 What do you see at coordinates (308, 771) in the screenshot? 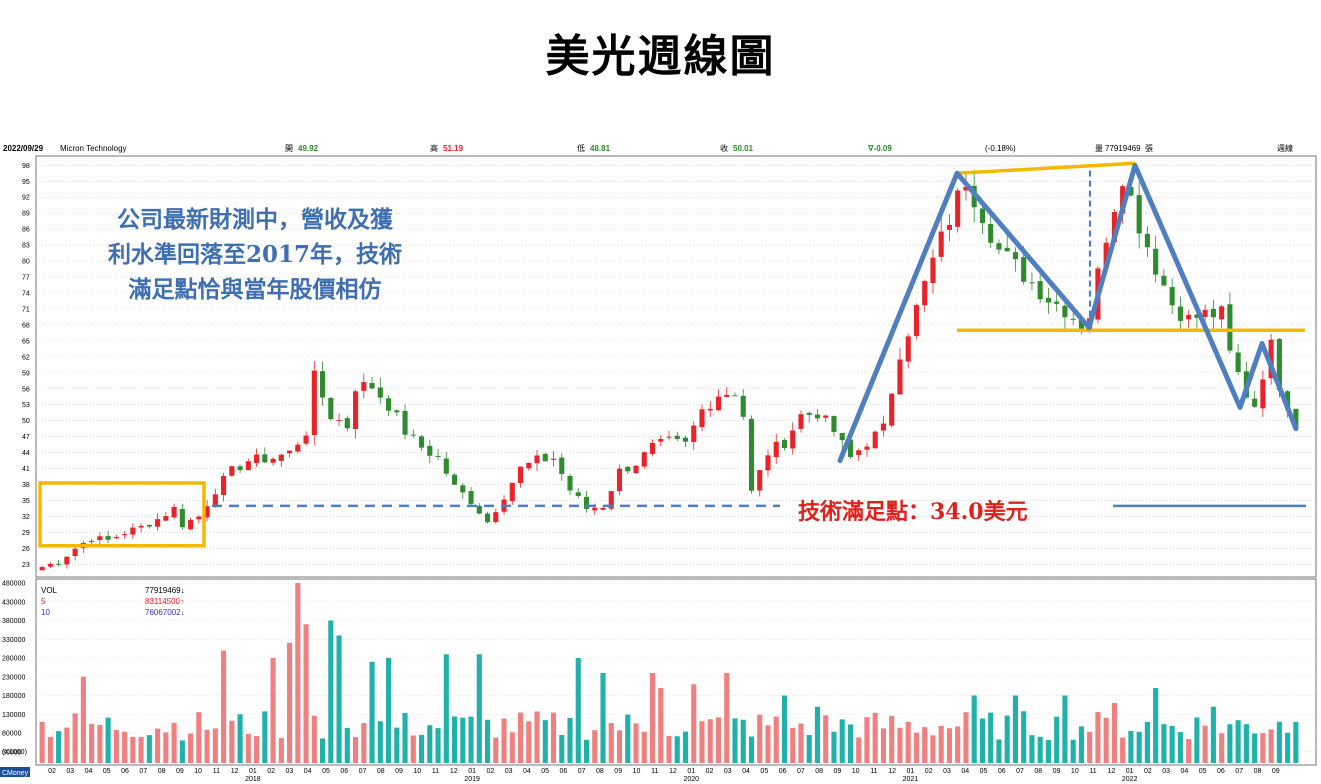
I see `month-tick-label: 04` at bounding box center [308, 771].